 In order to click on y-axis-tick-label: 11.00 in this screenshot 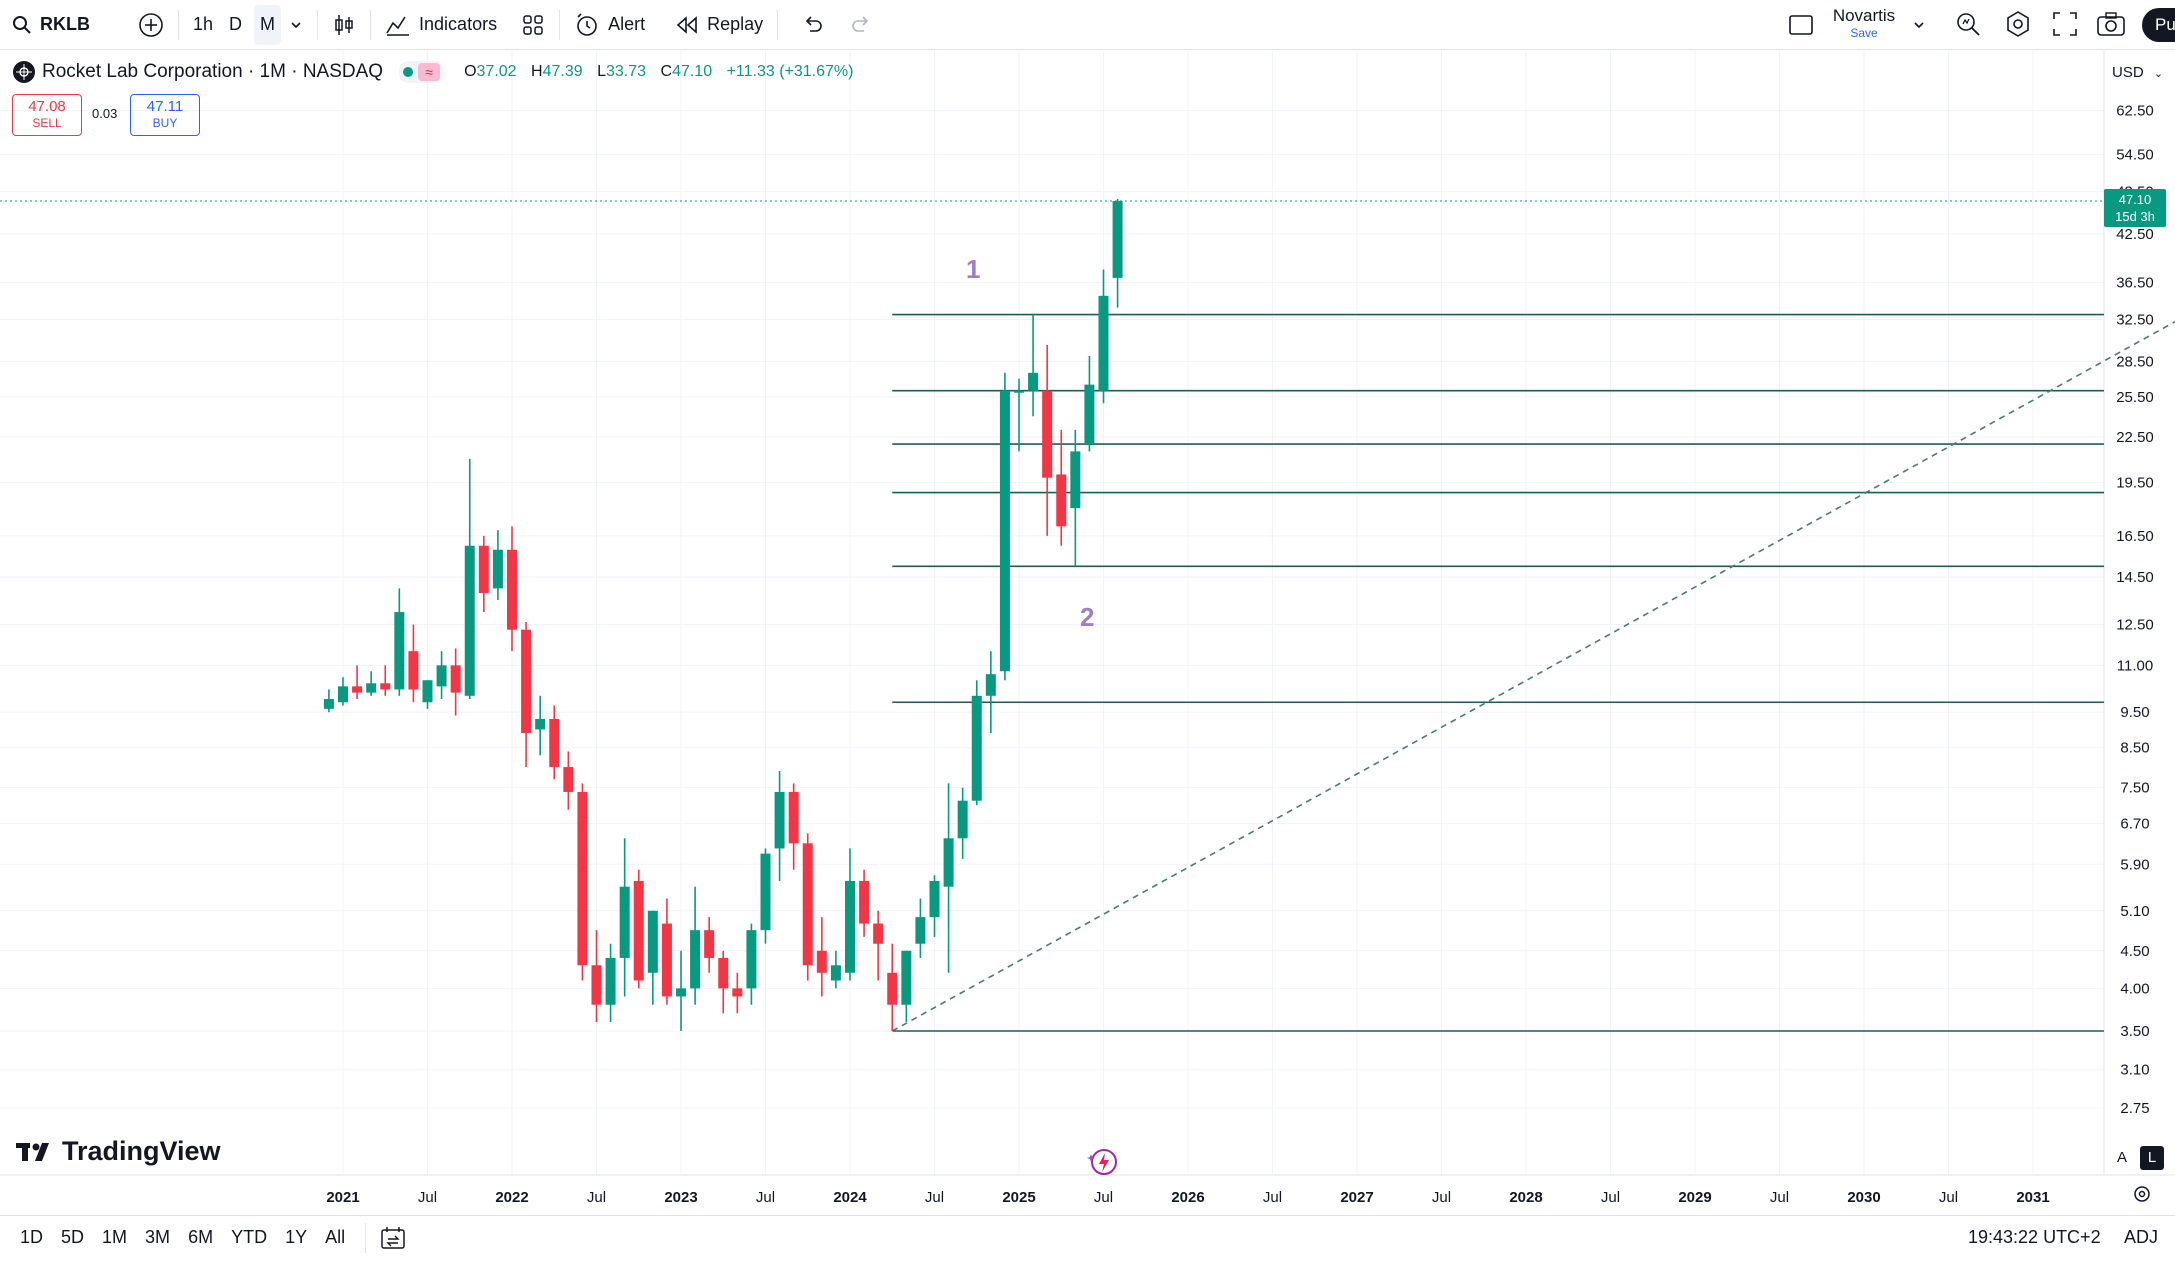, I will do `click(2135, 665)`.